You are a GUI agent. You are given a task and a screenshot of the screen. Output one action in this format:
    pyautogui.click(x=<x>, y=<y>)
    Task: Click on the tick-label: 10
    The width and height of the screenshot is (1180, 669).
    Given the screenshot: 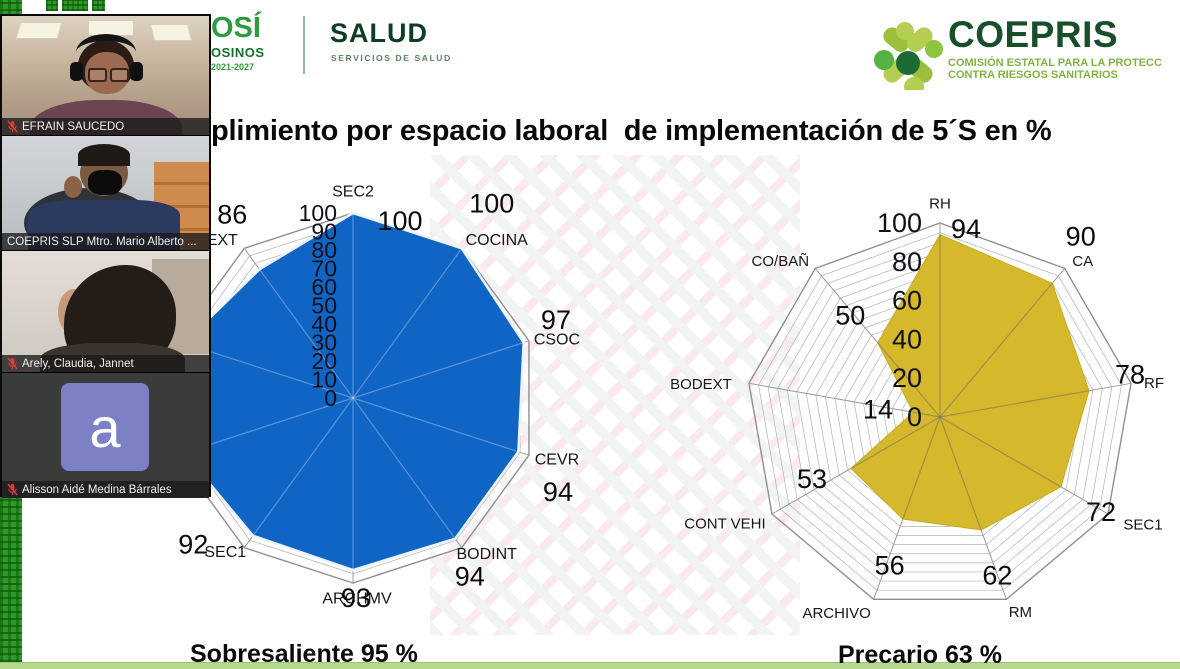 What is the action you would take?
    pyautogui.click(x=324, y=380)
    